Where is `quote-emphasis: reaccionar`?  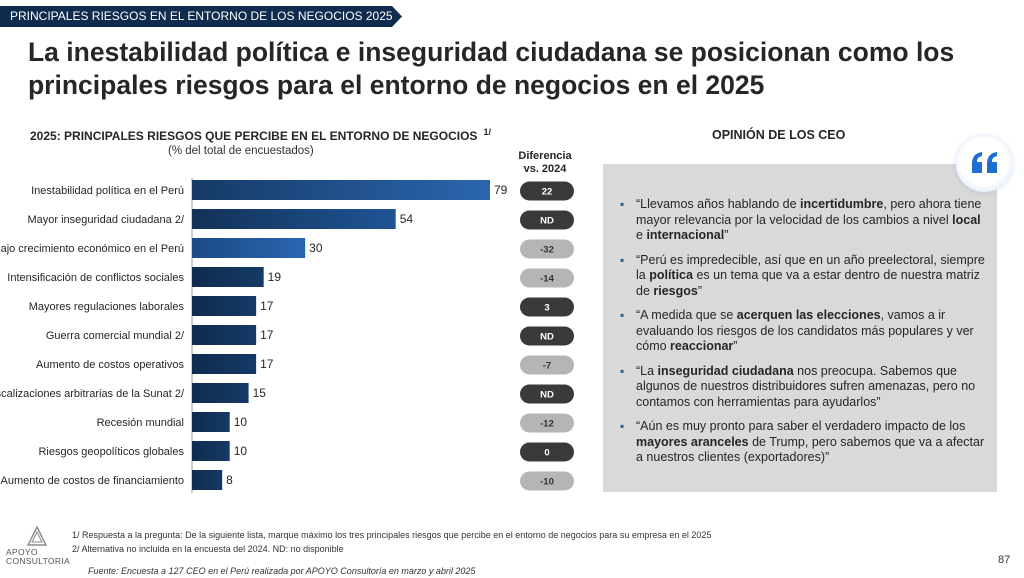 quote-emphasis: reaccionar is located at coordinates (702, 346).